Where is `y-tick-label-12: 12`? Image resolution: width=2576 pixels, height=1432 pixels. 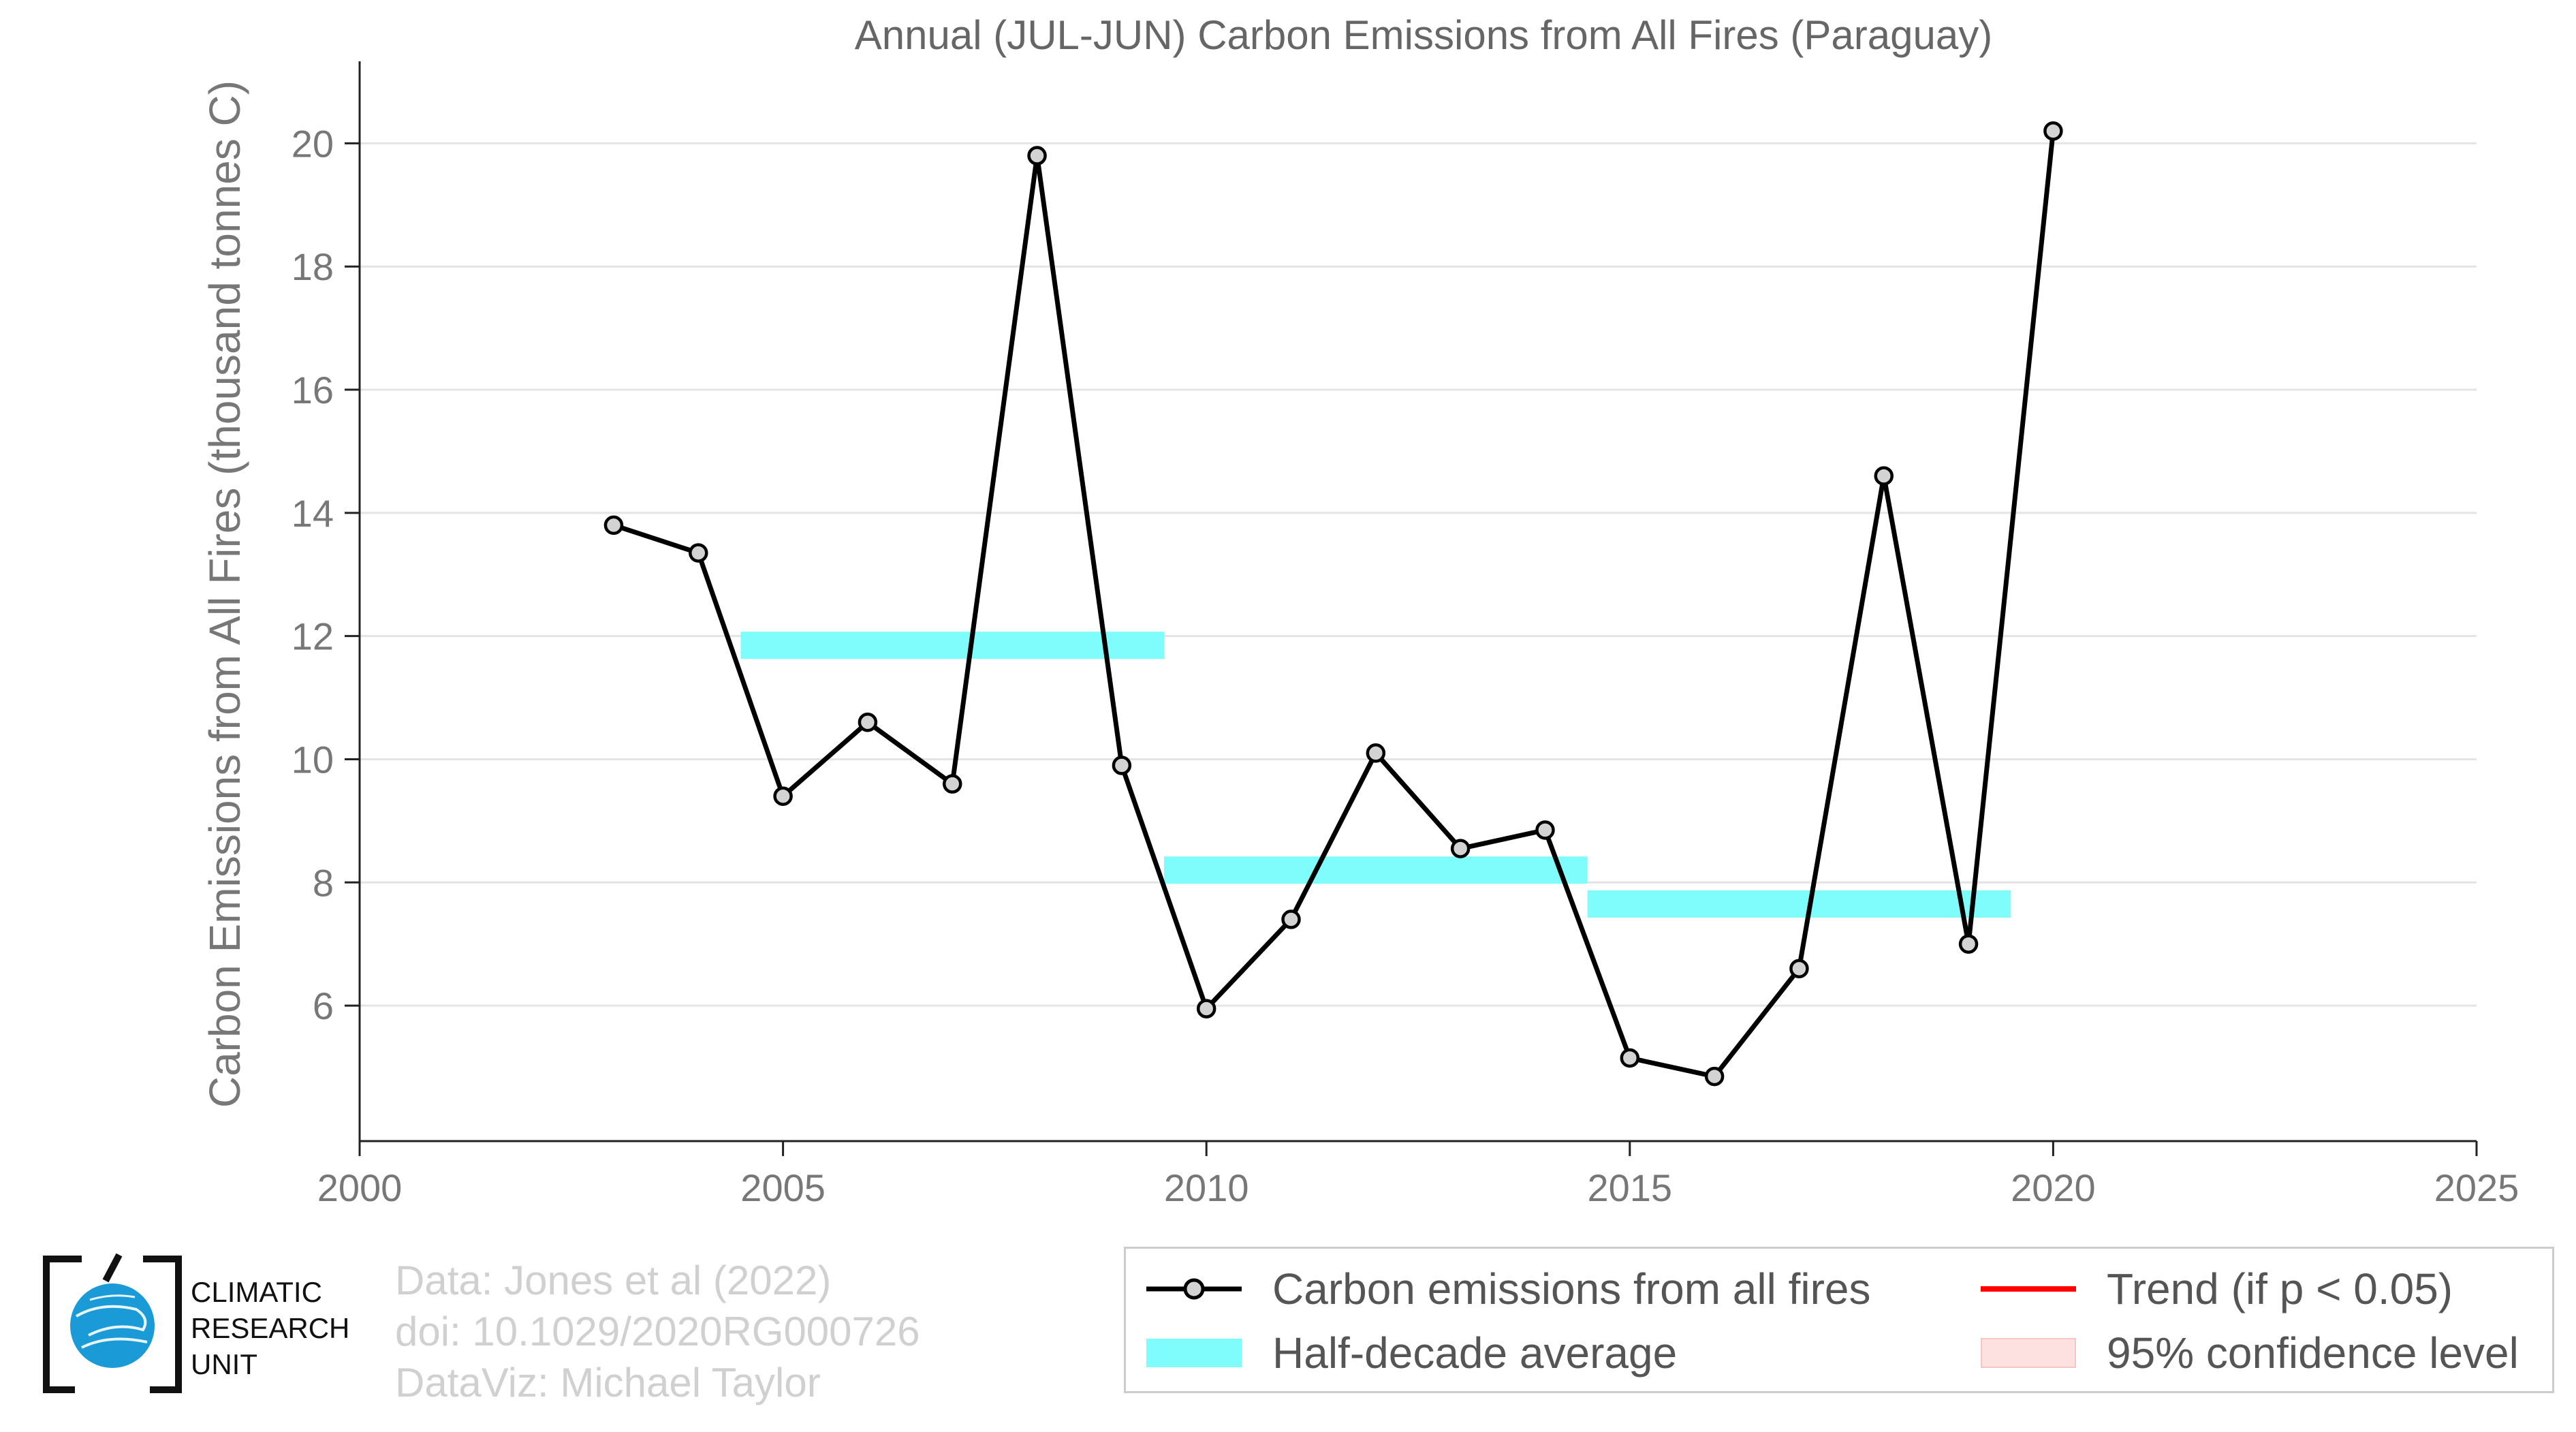 y-tick-label-12: 12 is located at coordinates (313, 636).